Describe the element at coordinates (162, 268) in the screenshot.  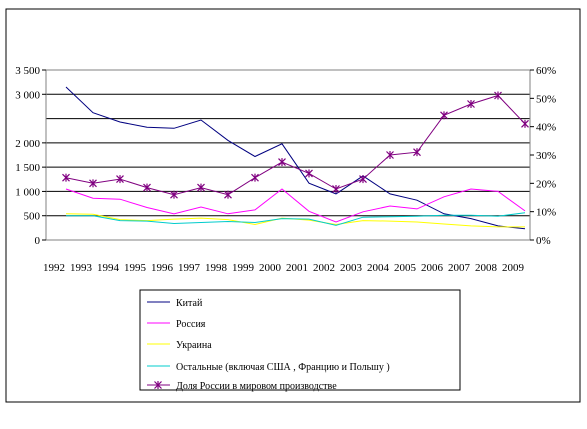
I see `x-tick-label: 1996` at that location.